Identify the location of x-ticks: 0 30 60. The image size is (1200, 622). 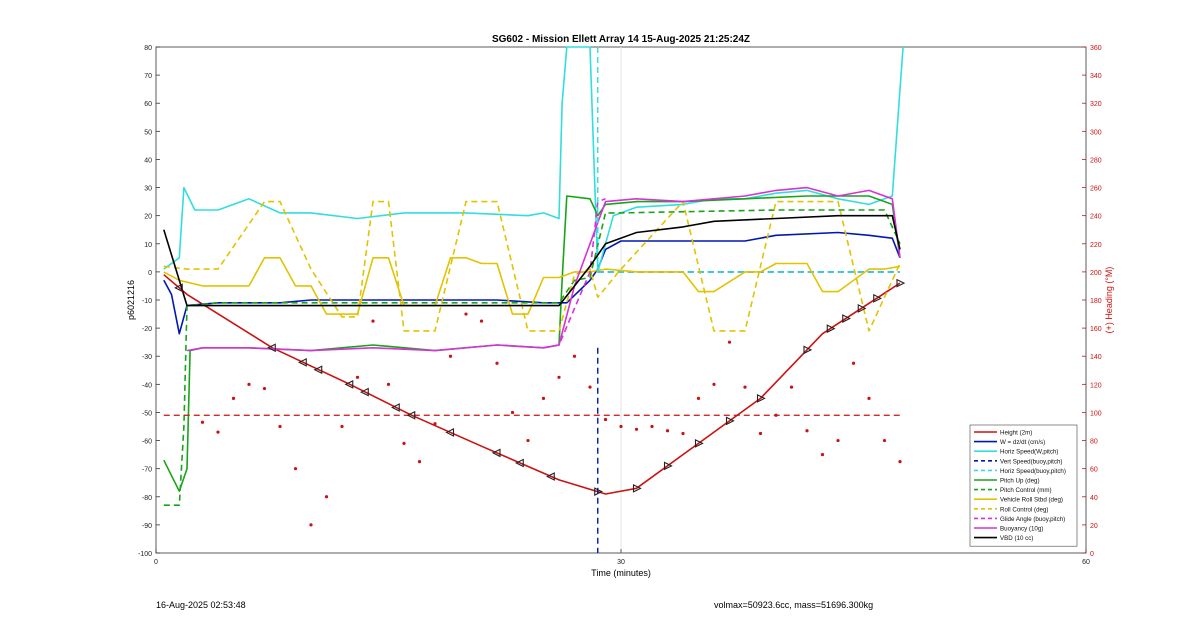
(622, 557).